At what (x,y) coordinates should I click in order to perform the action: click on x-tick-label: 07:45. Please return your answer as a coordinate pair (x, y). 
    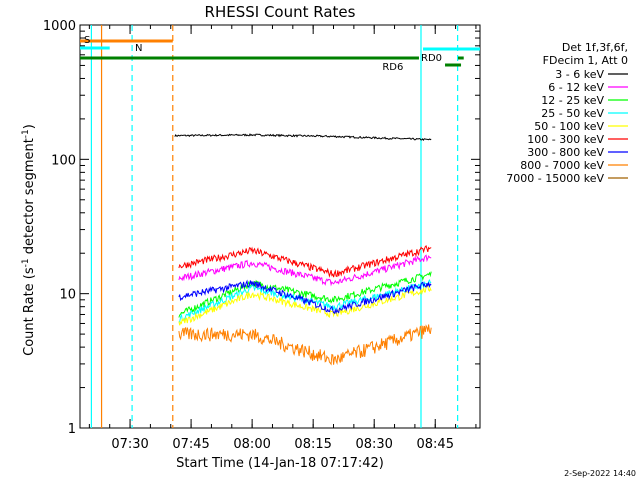
    Looking at the image, I should click on (190, 444).